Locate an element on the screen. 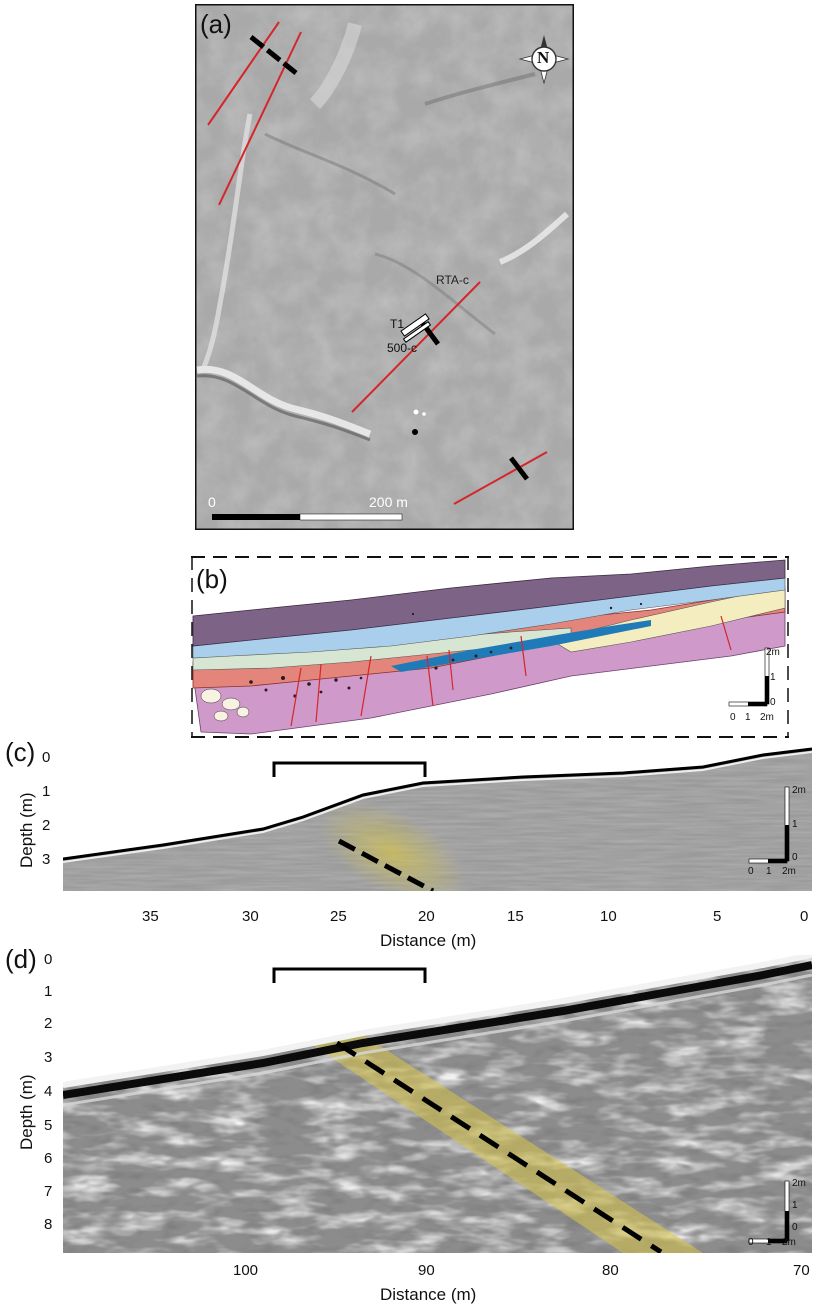 The height and width of the screenshot is (1311, 822). panel-c-gpr-profile is located at coordinates (437, 819).